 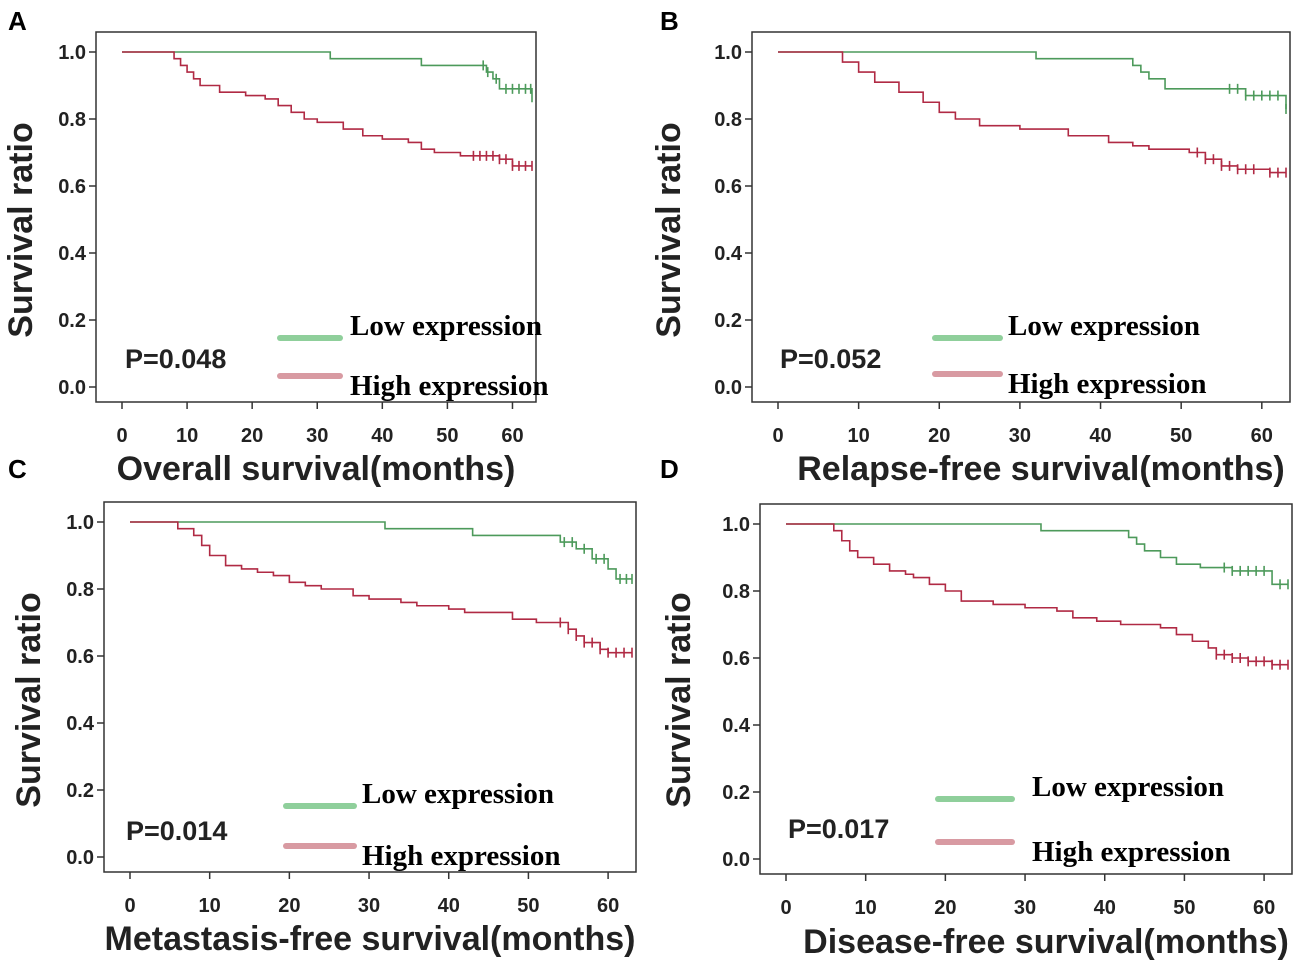 I want to click on x-axis-title: Overall survival(months), so click(x=316, y=469).